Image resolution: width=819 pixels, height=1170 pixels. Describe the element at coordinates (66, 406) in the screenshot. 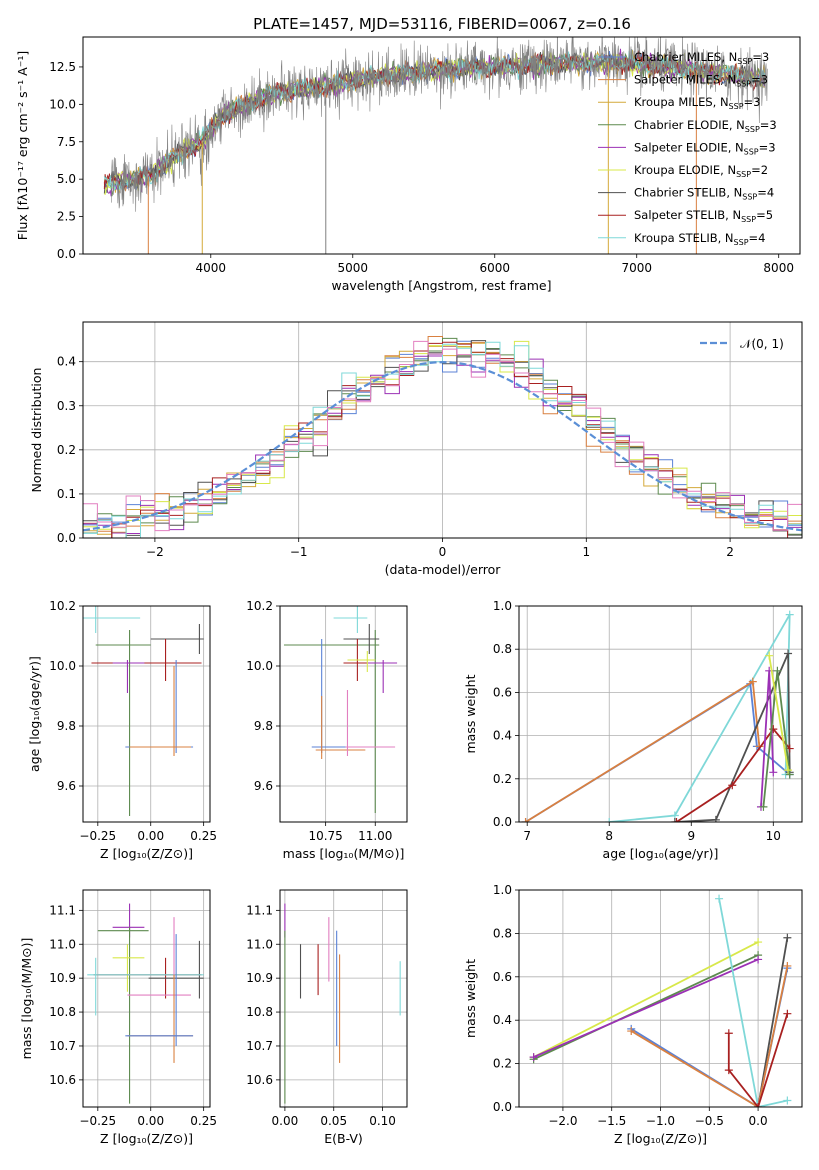

I see `y-tick-label: 0.3` at that location.